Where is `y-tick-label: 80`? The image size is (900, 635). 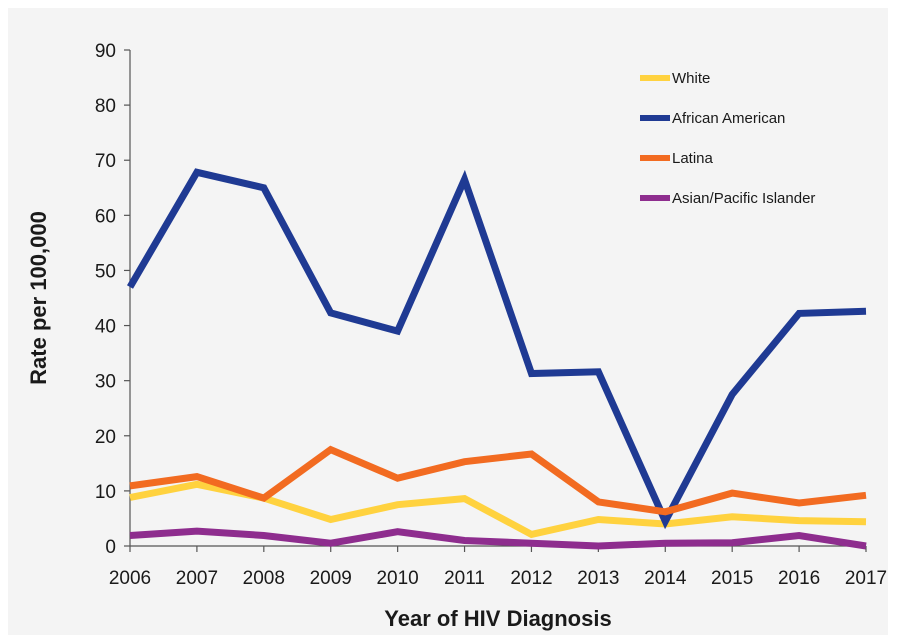 y-tick-label: 80 is located at coordinates (105, 106).